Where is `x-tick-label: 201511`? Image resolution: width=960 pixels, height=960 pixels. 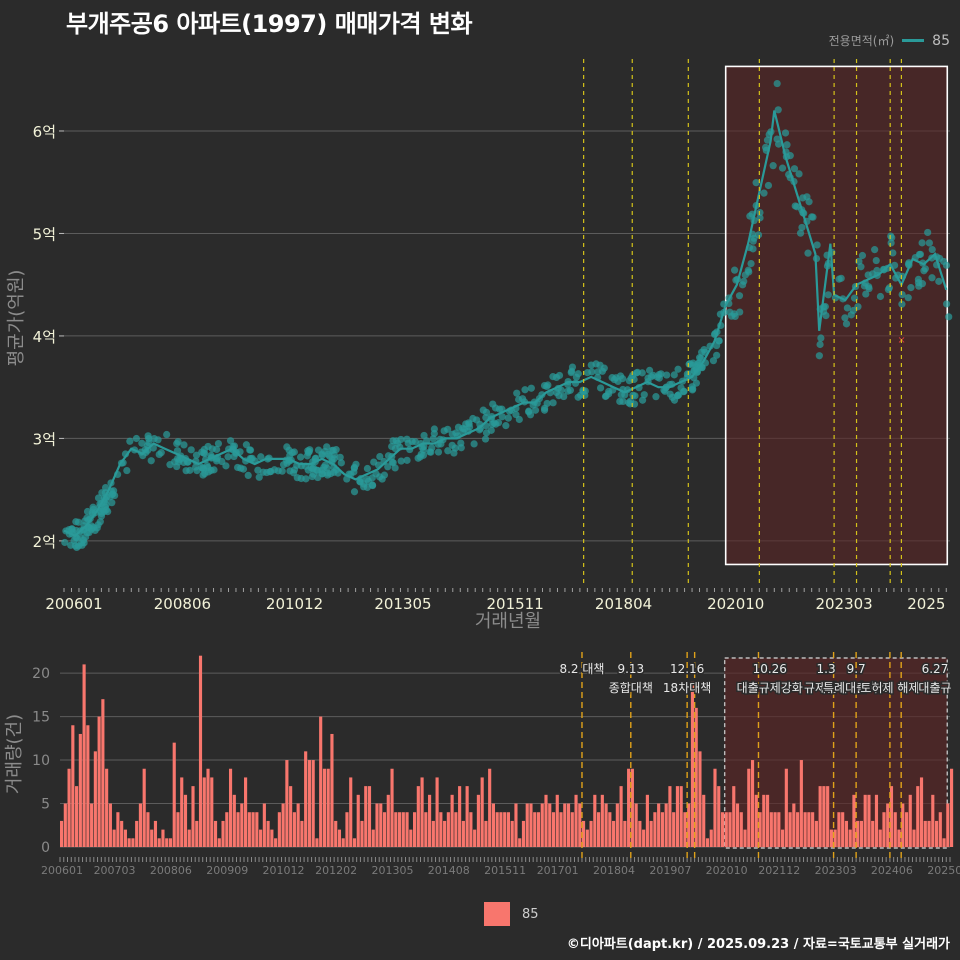
x-tick-label: 201511 is located at coordinates (514, 604).